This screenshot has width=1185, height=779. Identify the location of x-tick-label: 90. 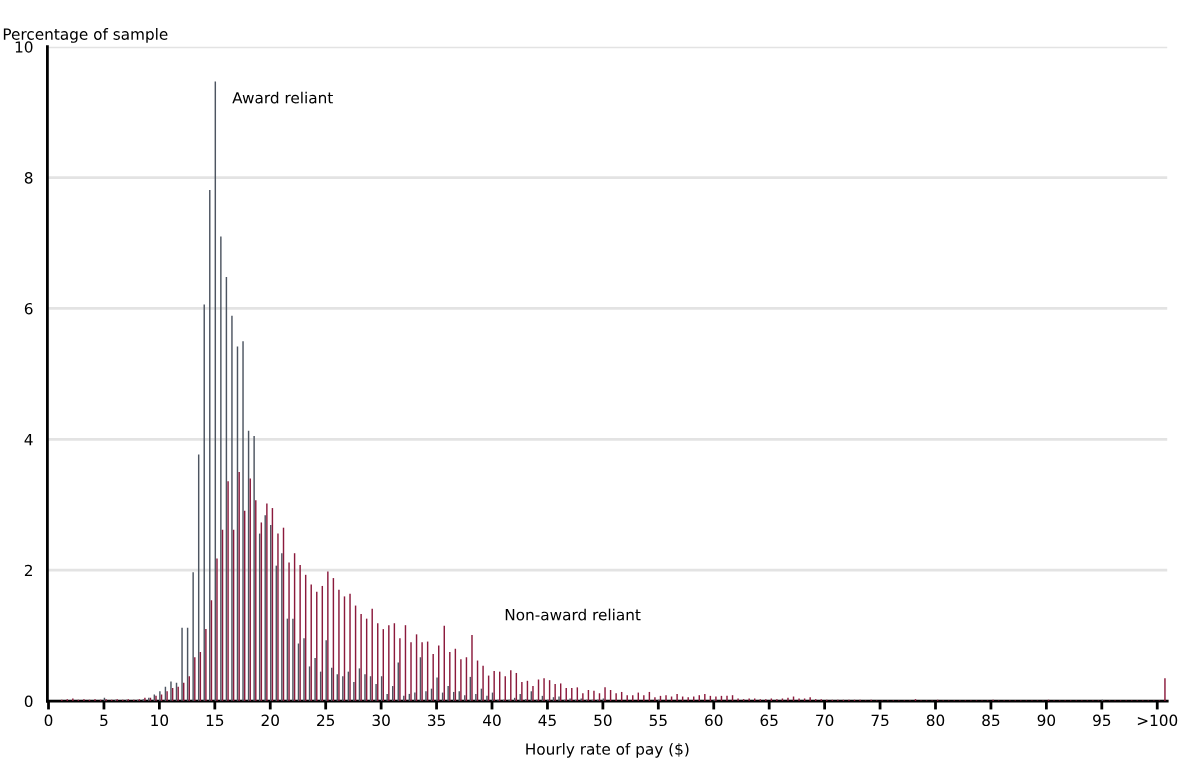
(1046, 720).